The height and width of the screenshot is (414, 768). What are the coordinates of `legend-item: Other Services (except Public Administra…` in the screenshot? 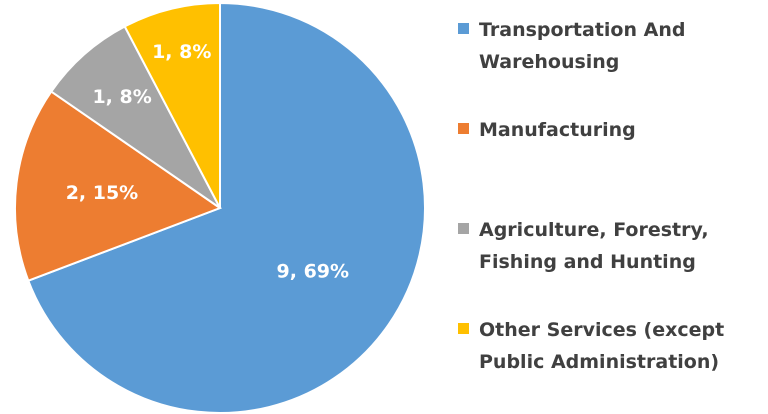 It's located at (608, 346).